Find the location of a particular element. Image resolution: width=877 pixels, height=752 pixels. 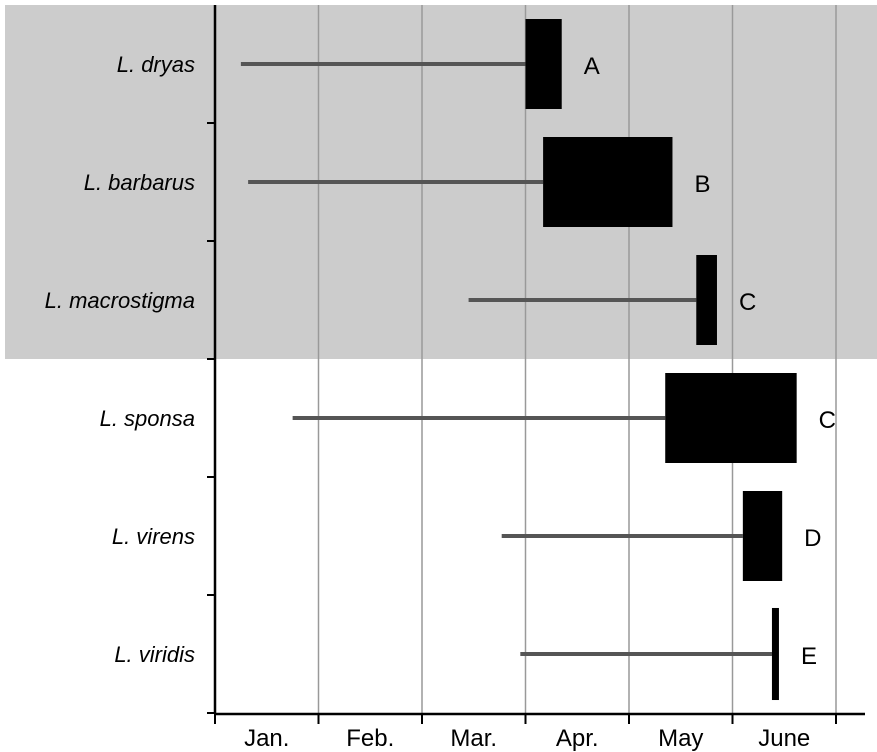

month-label: June is located at coordinates (784, 738).